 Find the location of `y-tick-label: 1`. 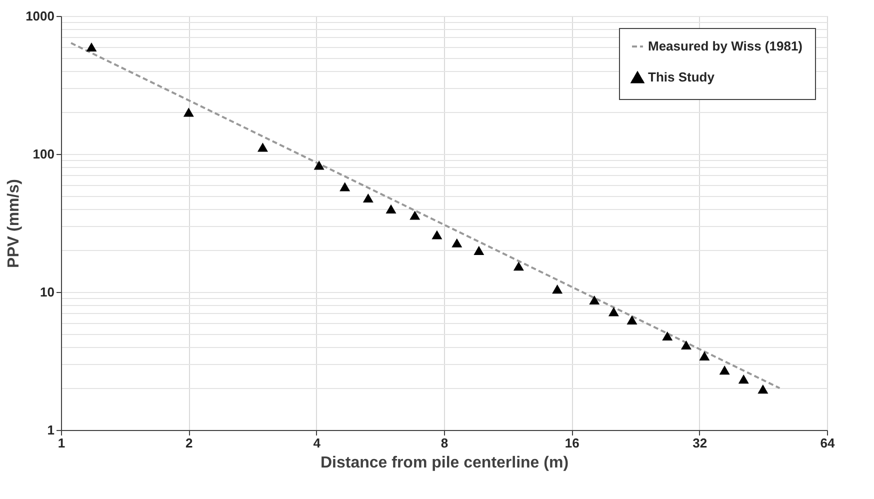

y-tick-label: 1 is located at coordinates (50, 430).